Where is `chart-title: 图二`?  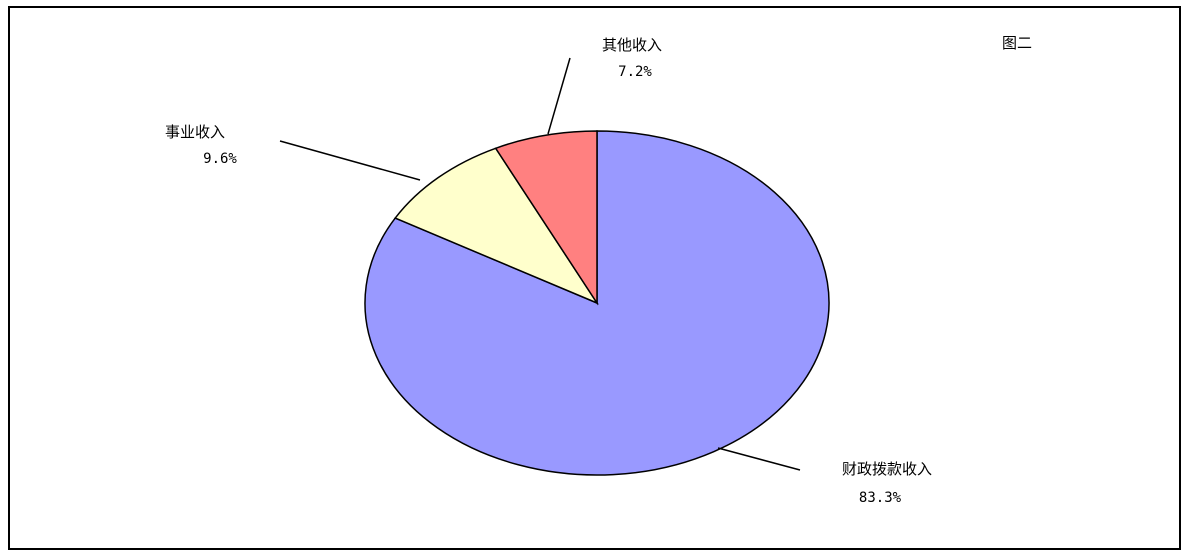
chart-title: 图二 is located at coordinates (1017, 43).